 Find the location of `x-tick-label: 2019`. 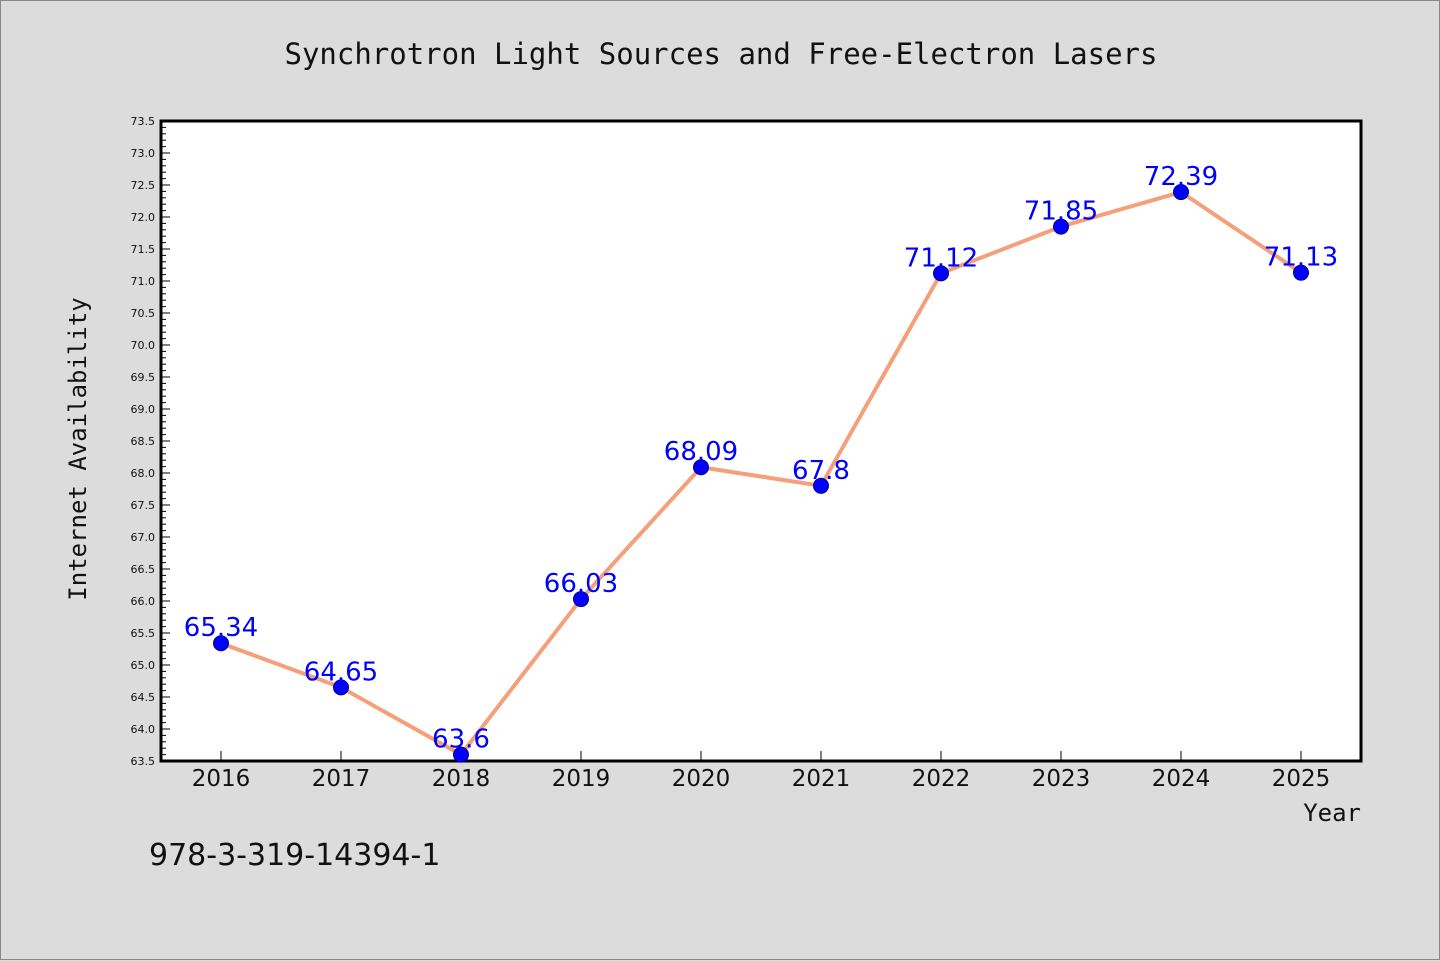

x-tick-label: 2019 is located at coordinates (581, 779).